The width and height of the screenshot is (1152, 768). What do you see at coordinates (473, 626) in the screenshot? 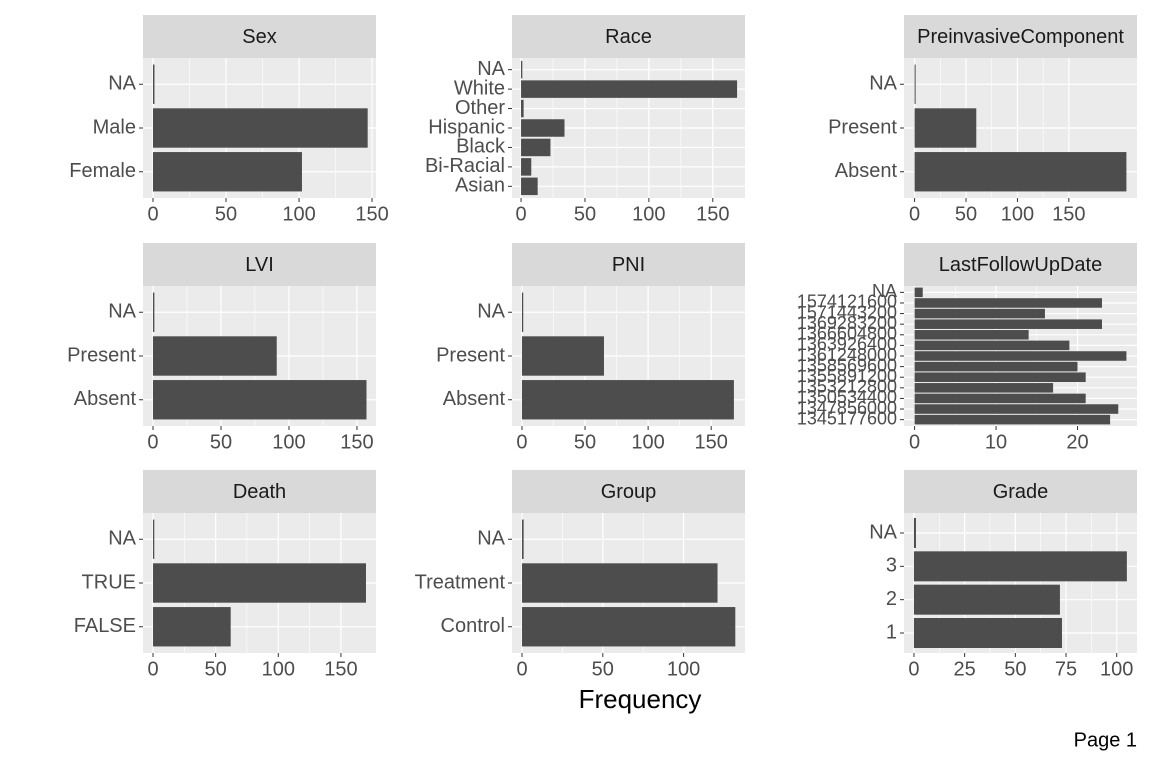
I see `y-tick-label: Control` at bounding box center [473, 626].